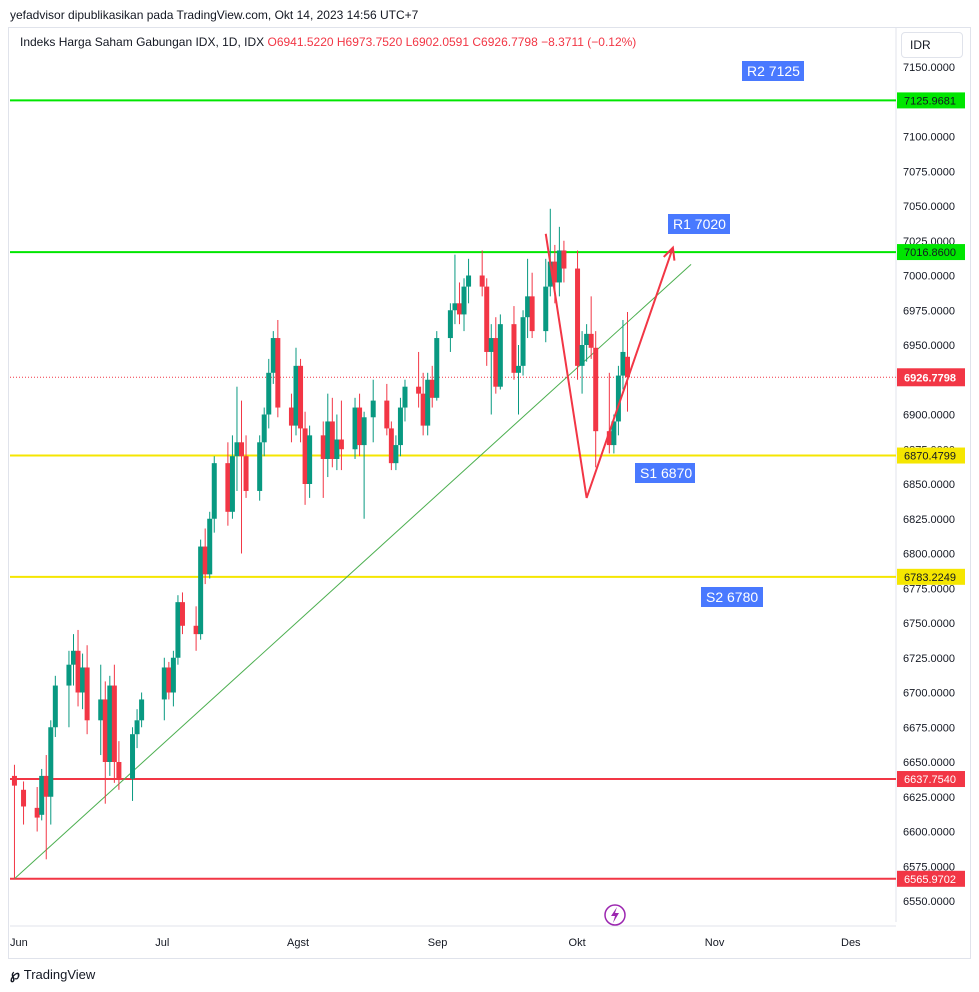  Describe the element at coordinates (929, 172) in the screenshot. I see `y-tick-label: 7075.0000` at that location.